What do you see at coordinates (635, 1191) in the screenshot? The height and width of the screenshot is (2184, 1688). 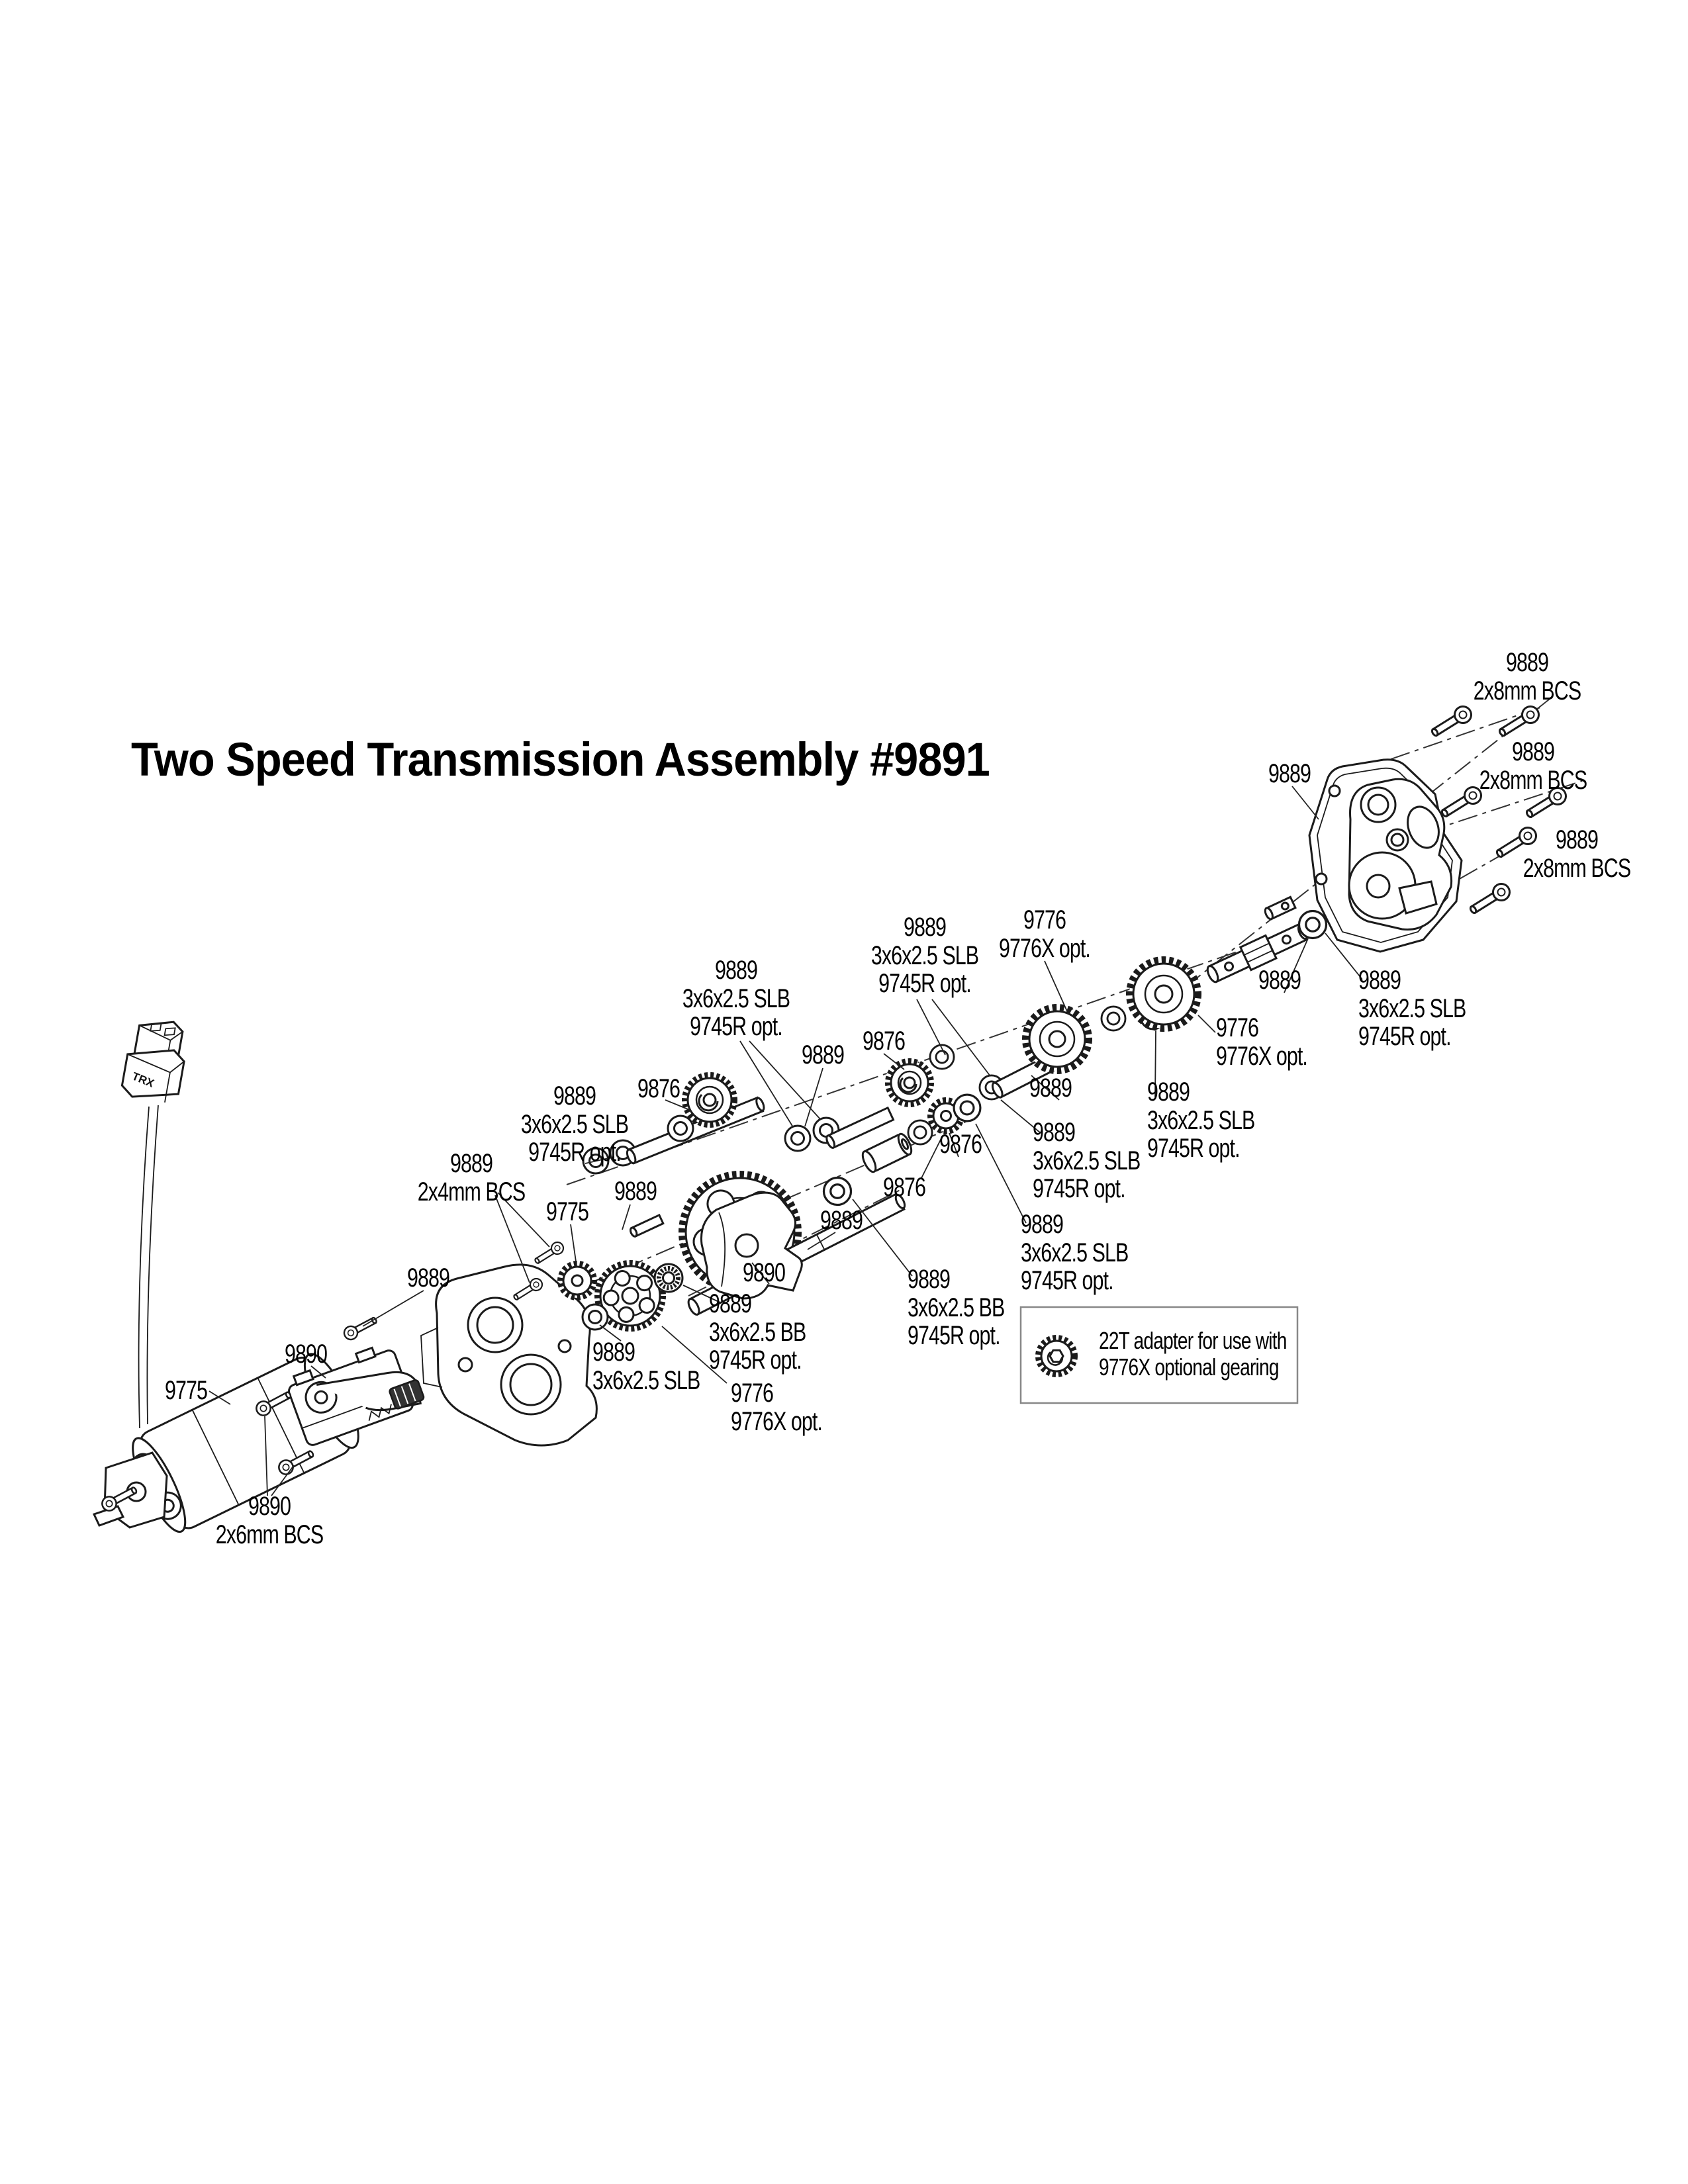 I see `part-label-shaft-9889: 9889` at bounding box center [635, 1191].